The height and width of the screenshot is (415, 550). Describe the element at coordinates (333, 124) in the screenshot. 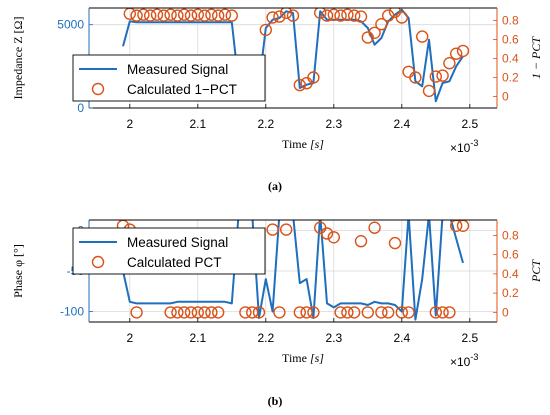

I see `x-tick-label: 2.3` at that location.